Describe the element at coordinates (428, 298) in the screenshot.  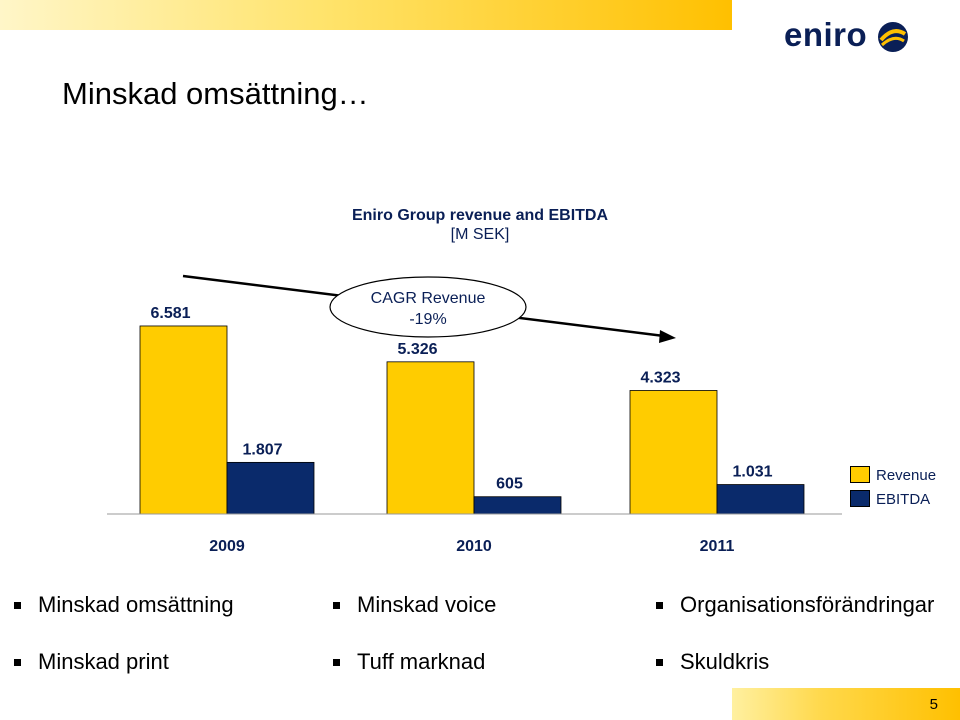
I see `cagr-label-line1: CAGR Revenue` at that location.